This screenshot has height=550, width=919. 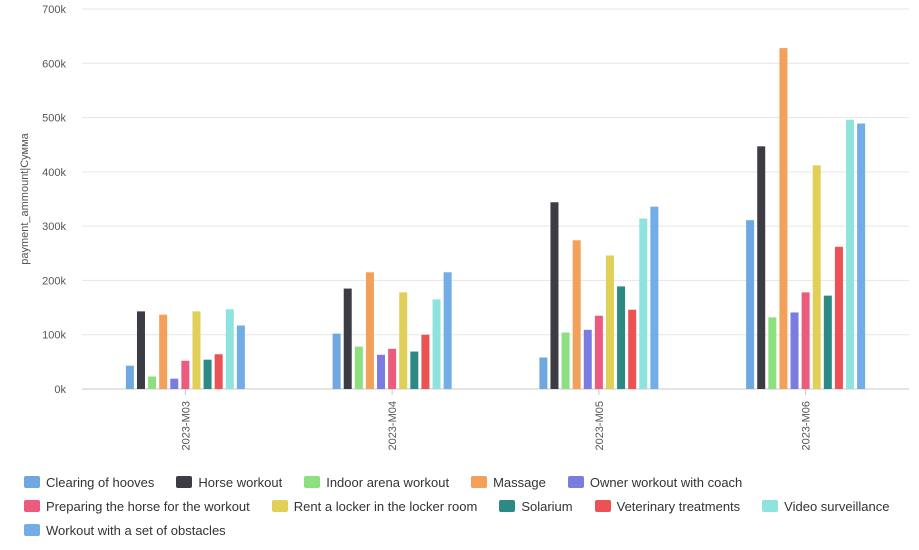 I want to click on legend-row: Workout with a set of obstacles, so click(x=466, y=530).